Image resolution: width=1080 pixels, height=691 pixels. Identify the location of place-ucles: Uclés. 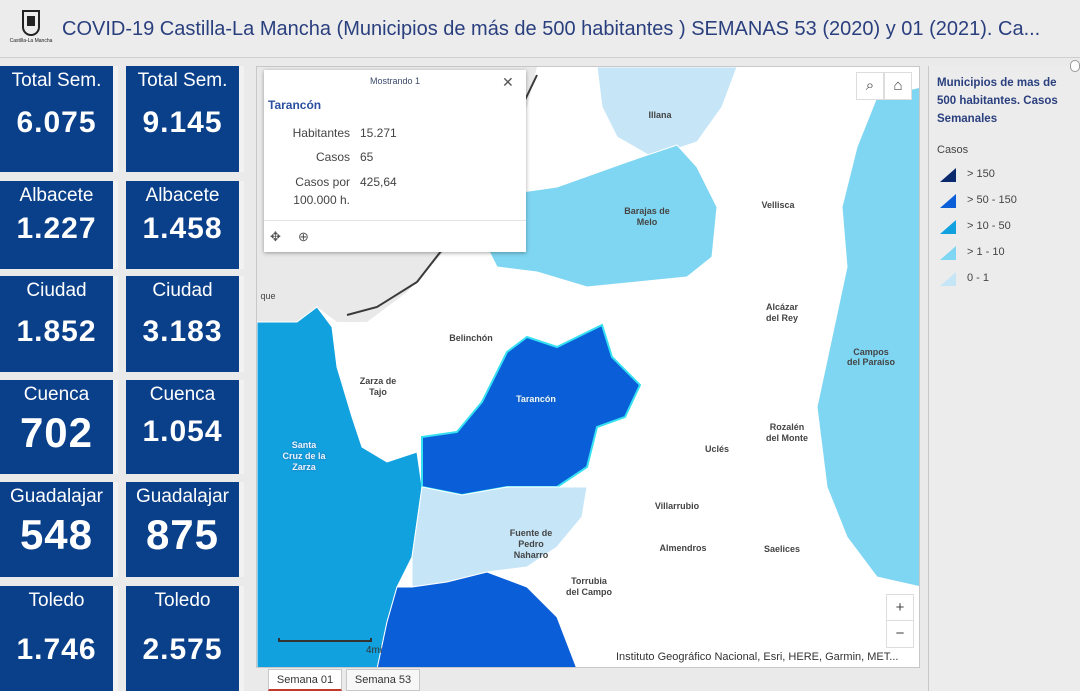
(717, 449).